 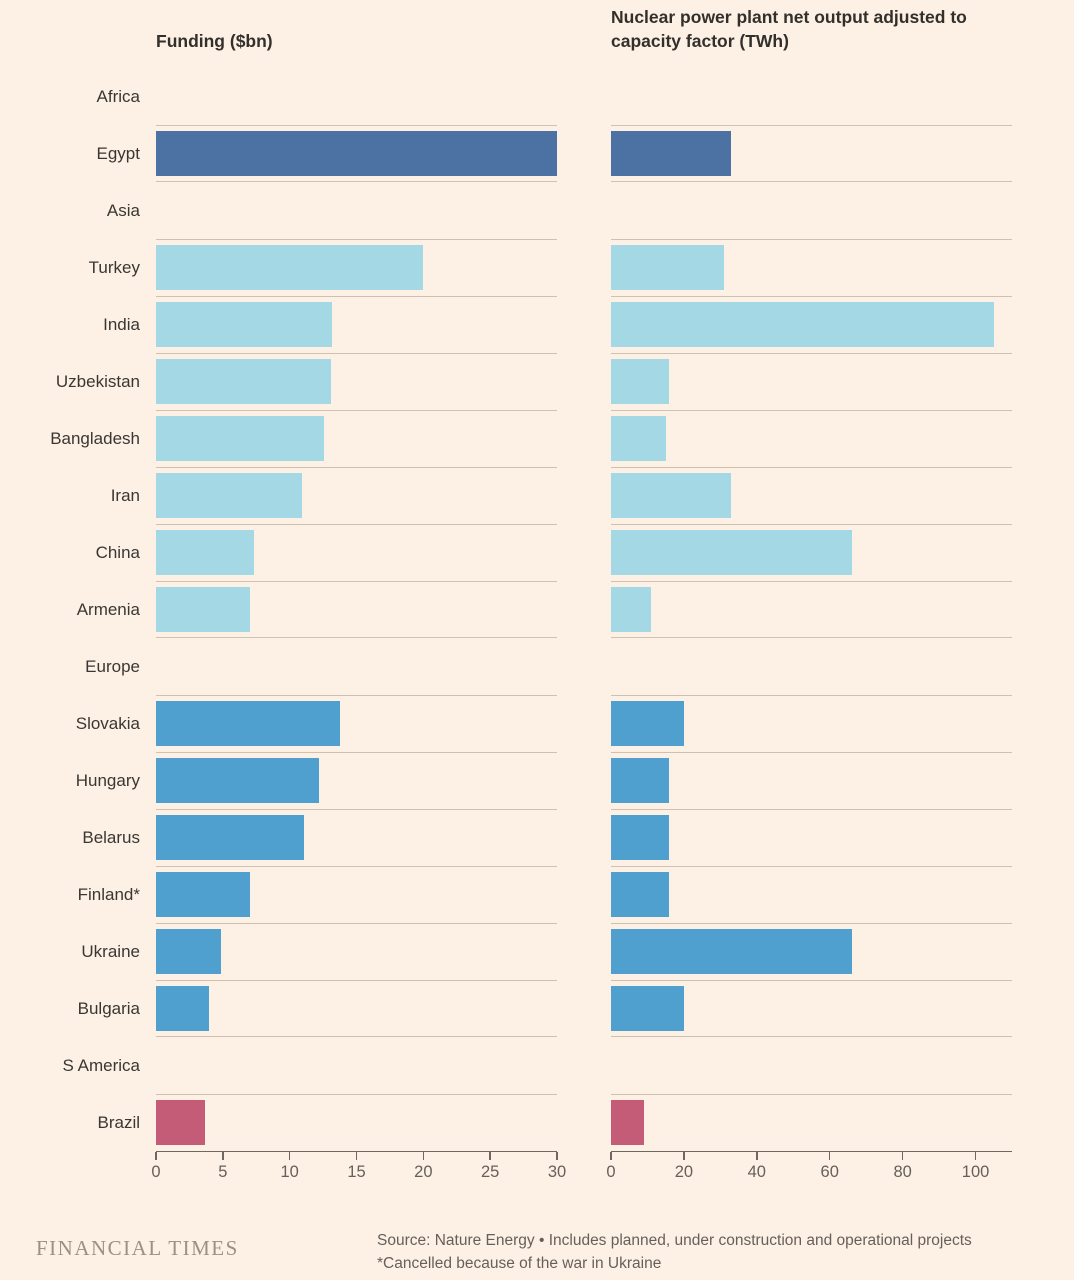 What do you see at coordinates (811, 894) in the screenshot?
I see `output-track-finland` at bounding box center [811, 894].